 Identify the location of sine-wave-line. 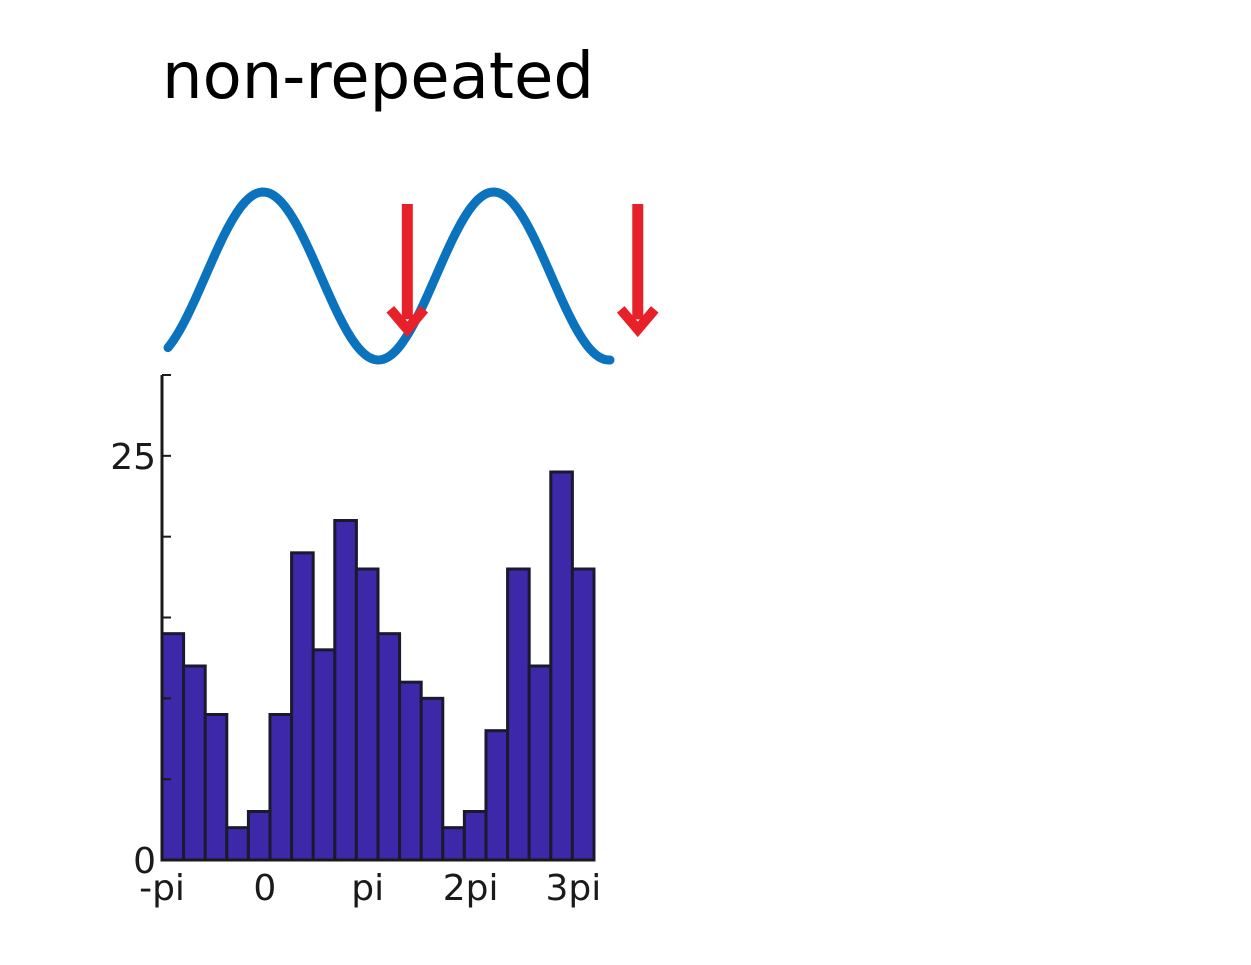
(389, 276).